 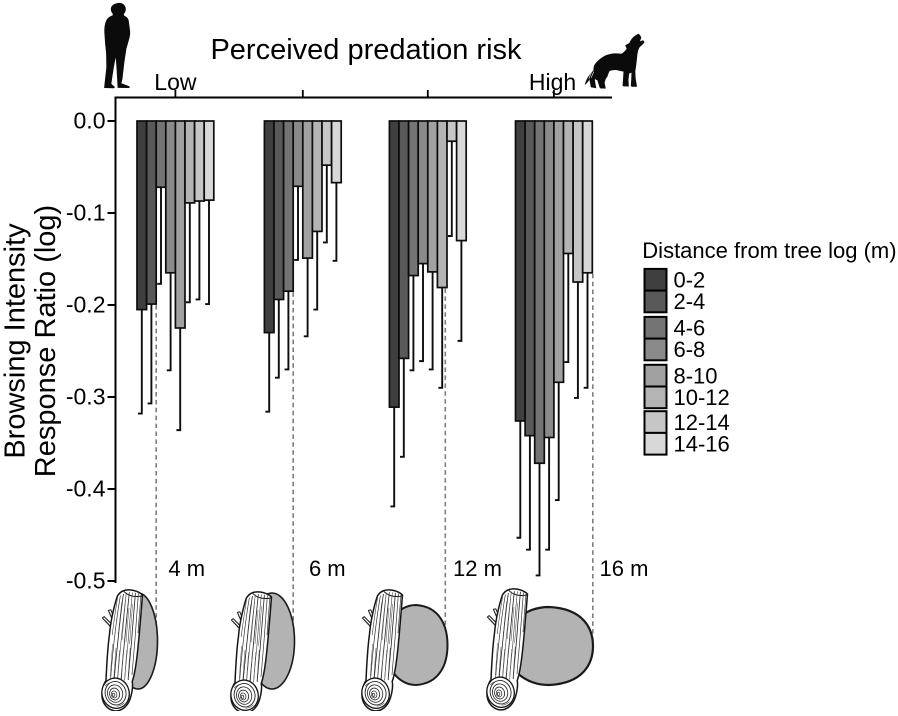 What do you see at coordinates (477, 568) in the screenshot?
I see `log-length-label: 12 m` at bounding box center [477, 568].